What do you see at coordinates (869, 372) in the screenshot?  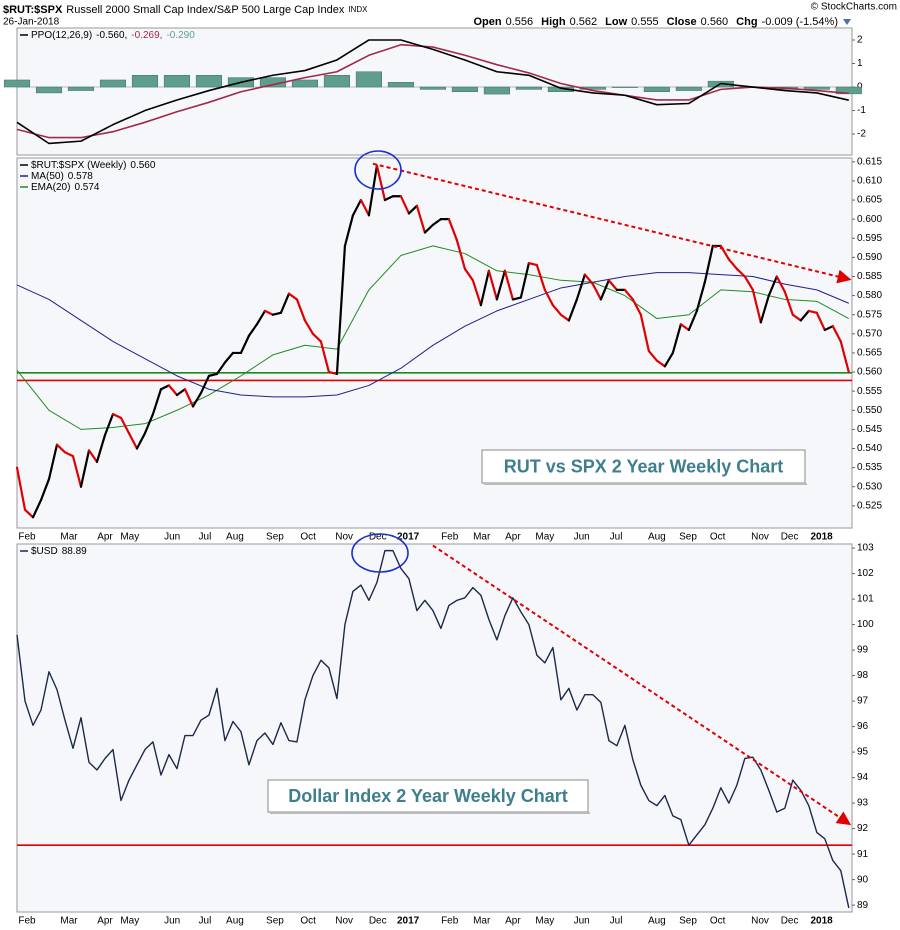 I see `y-tick-label: 0.560` at bounding box center [869, 372].